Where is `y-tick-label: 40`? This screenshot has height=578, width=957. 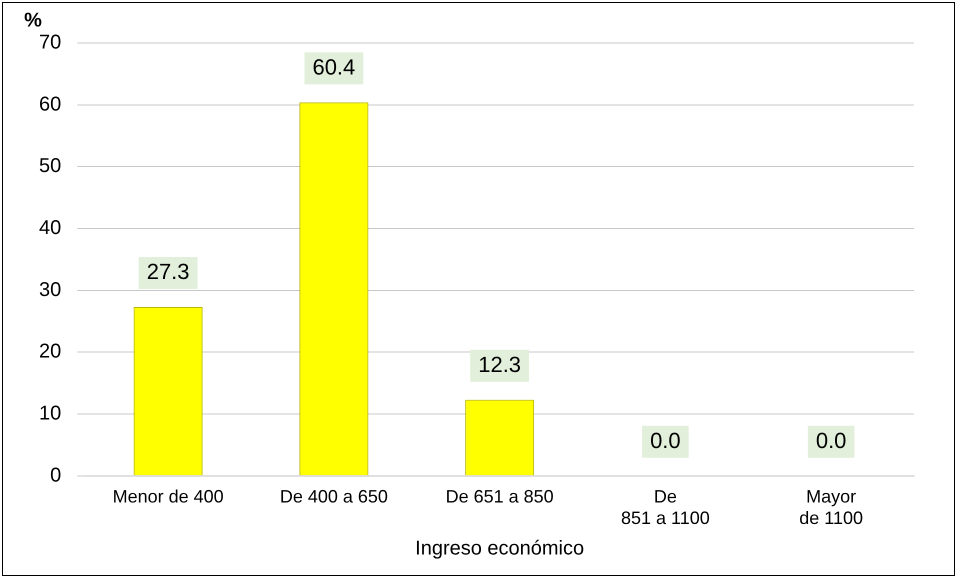 y-tick-label: 40 is located at coordinates (50, 228).